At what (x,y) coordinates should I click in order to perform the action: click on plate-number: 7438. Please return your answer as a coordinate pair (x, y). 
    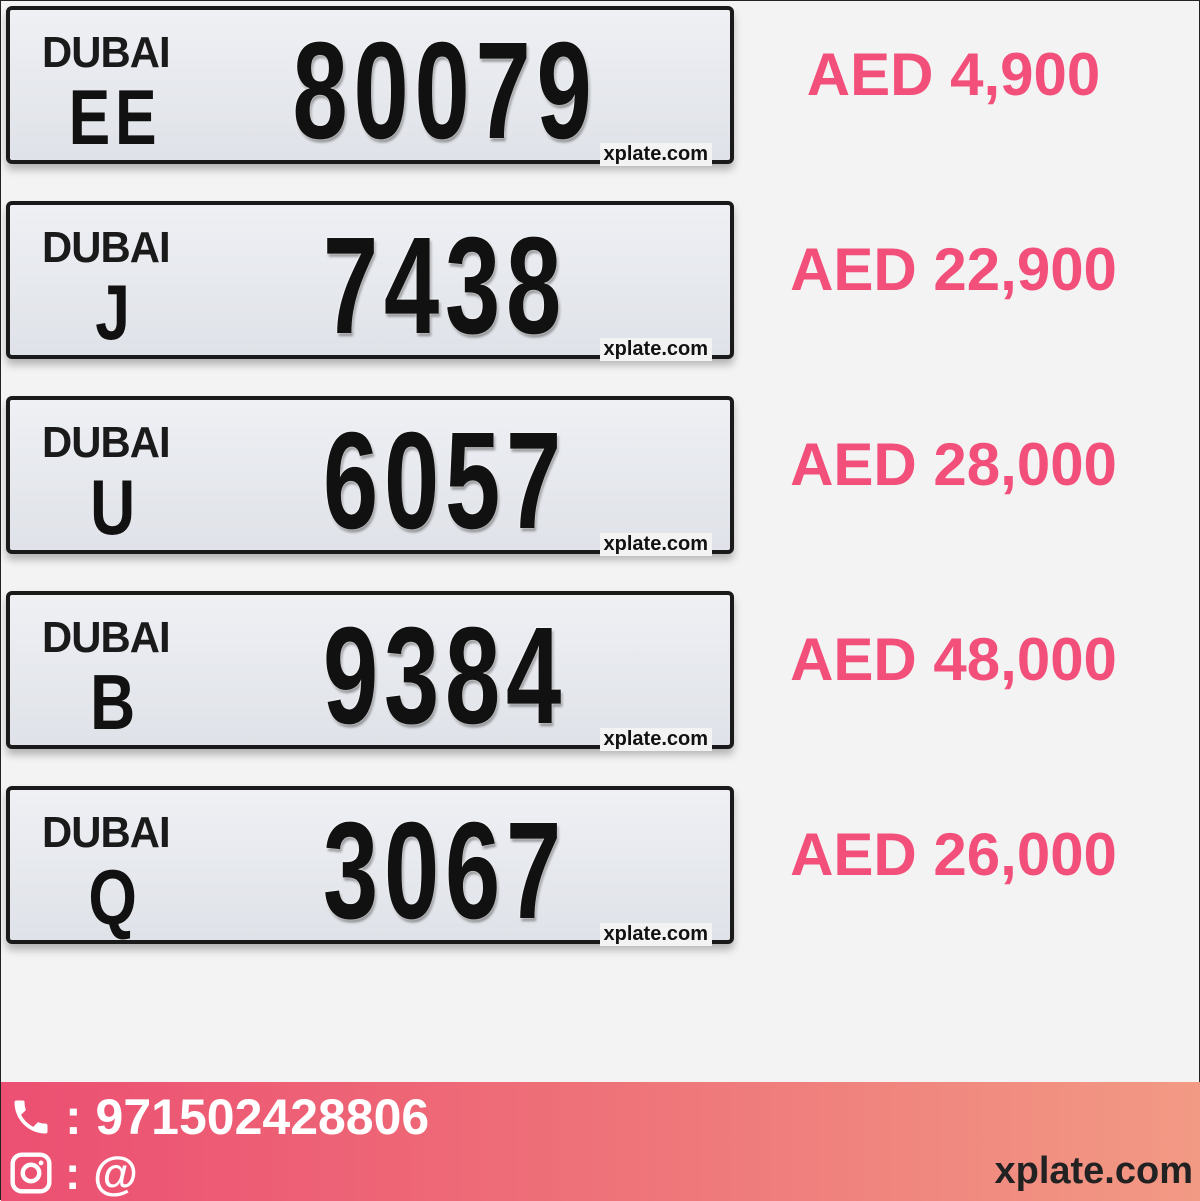
    Looking at the image, I should click on (445, 286).